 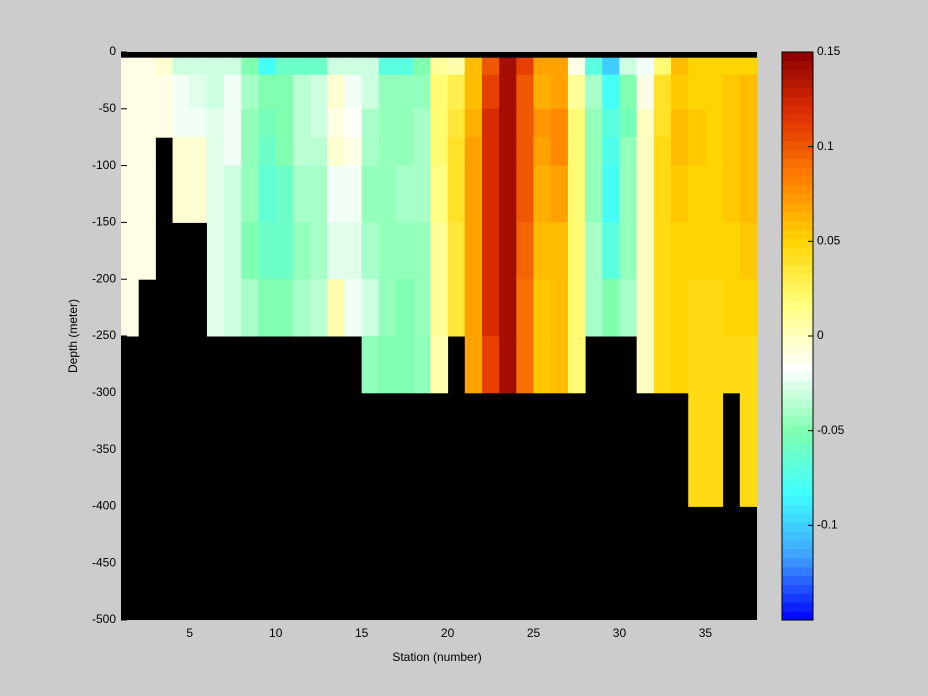 What do you see at coordinates (534, 633) in the screenshot?
I see `x-tick-label: 25` at bounding box center [534, 633].